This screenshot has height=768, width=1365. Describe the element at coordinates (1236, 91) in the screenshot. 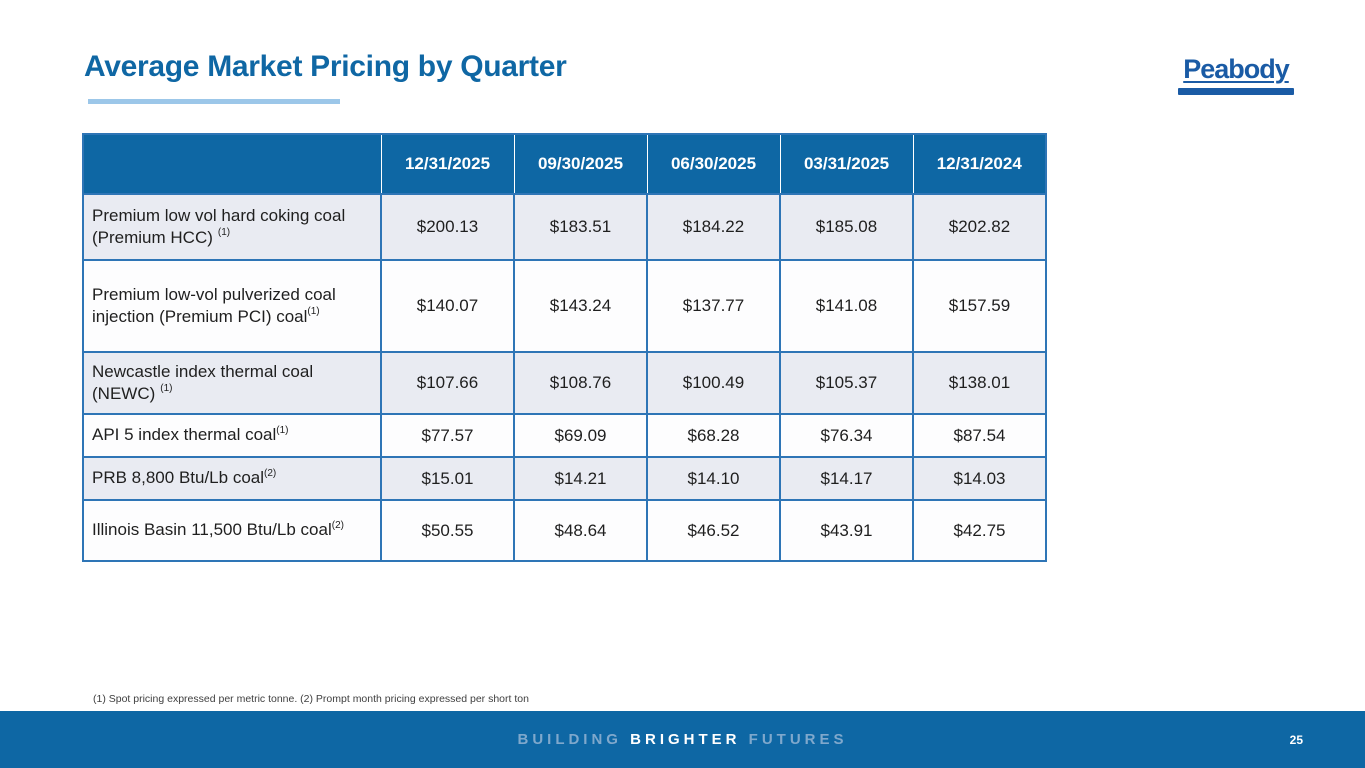

I see `peabody-logo-underline-bar` at that location.